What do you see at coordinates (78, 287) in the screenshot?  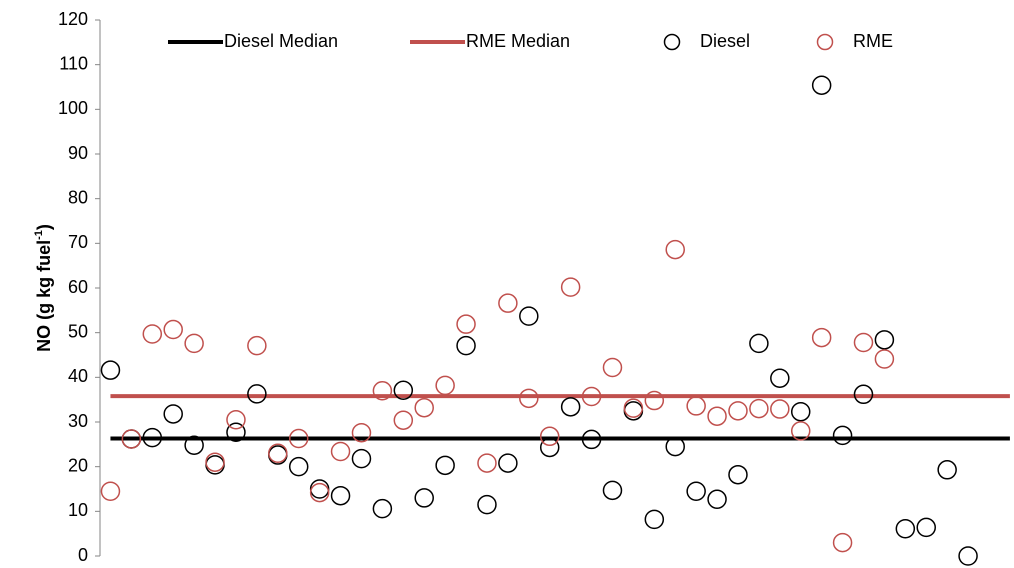 I see `y-tick-label: 60` at bounding box center [78, 287].